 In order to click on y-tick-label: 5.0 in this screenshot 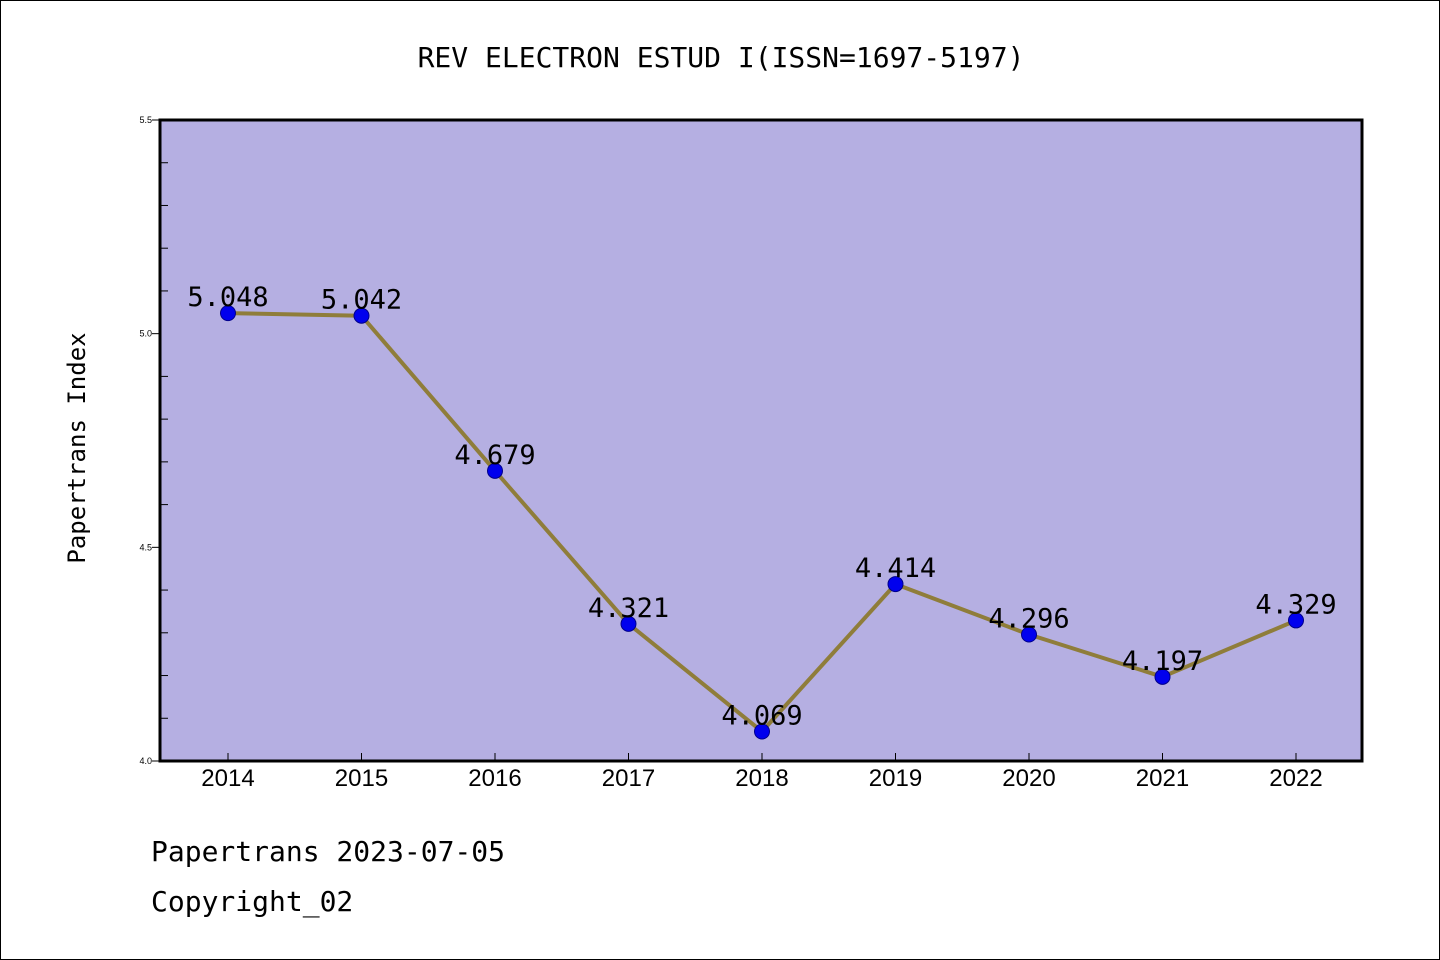, I will do `click(145, 334)`.